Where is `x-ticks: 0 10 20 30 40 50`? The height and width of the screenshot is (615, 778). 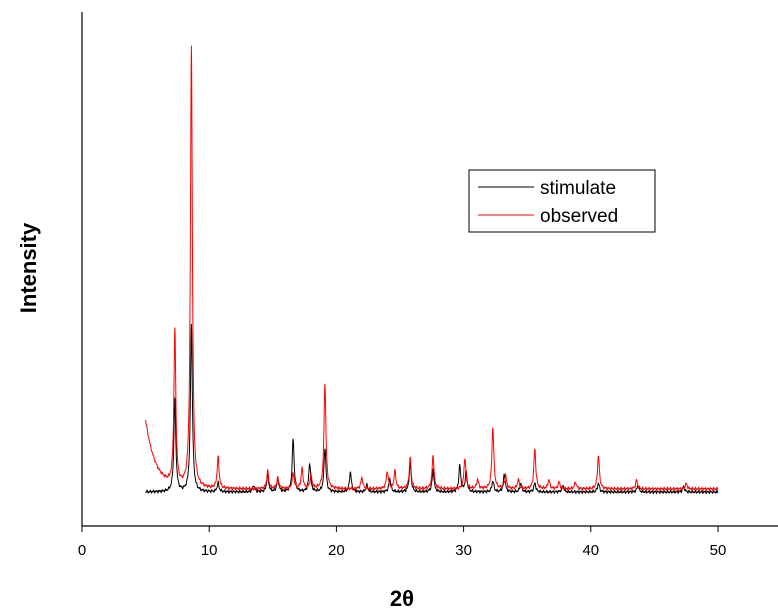 x-ticks: 0 10 20 30 40 50 is located at coordinates (402, 542).